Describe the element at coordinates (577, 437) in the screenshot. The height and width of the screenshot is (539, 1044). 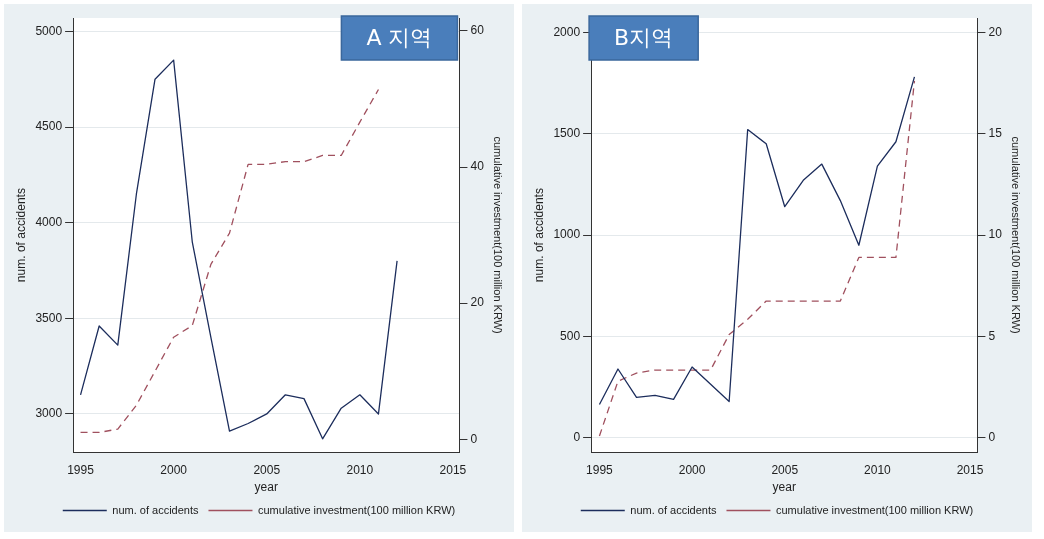
I see `y-tick-label: 0` at that location.